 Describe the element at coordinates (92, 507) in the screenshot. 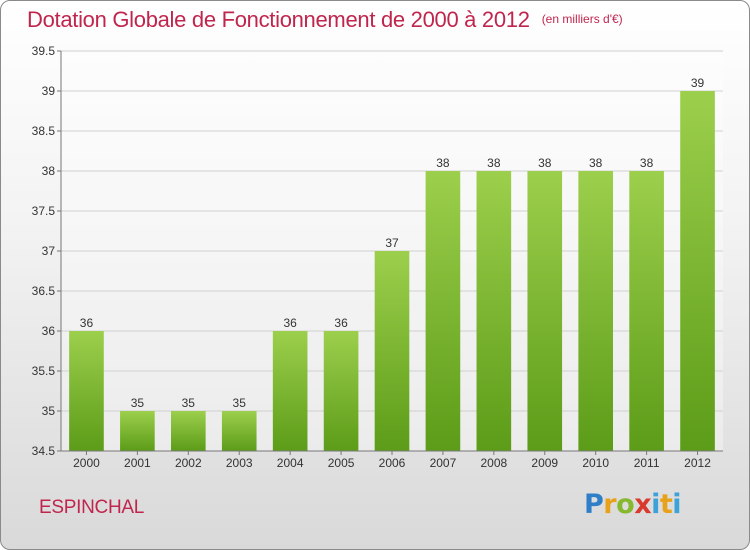

I see `municipality-name: ESPINCHAL` at that location.